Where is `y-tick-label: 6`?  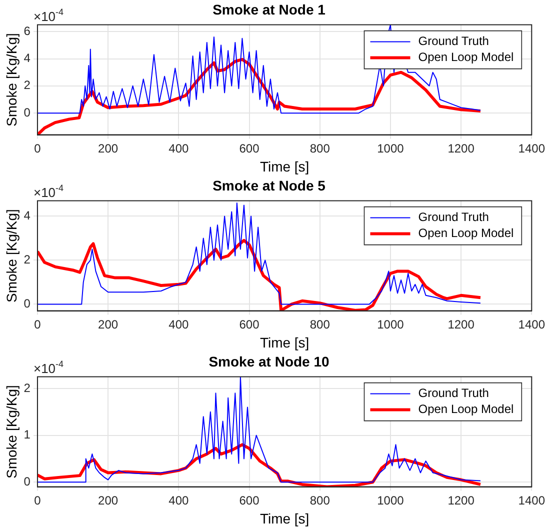
y-tick-label: 6 is located at coordinates (27, 31).